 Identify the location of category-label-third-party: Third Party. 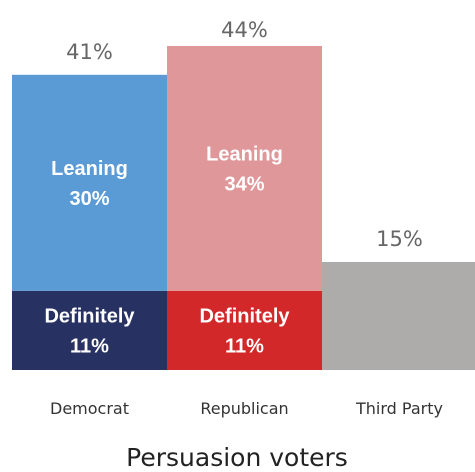
(399, 408).